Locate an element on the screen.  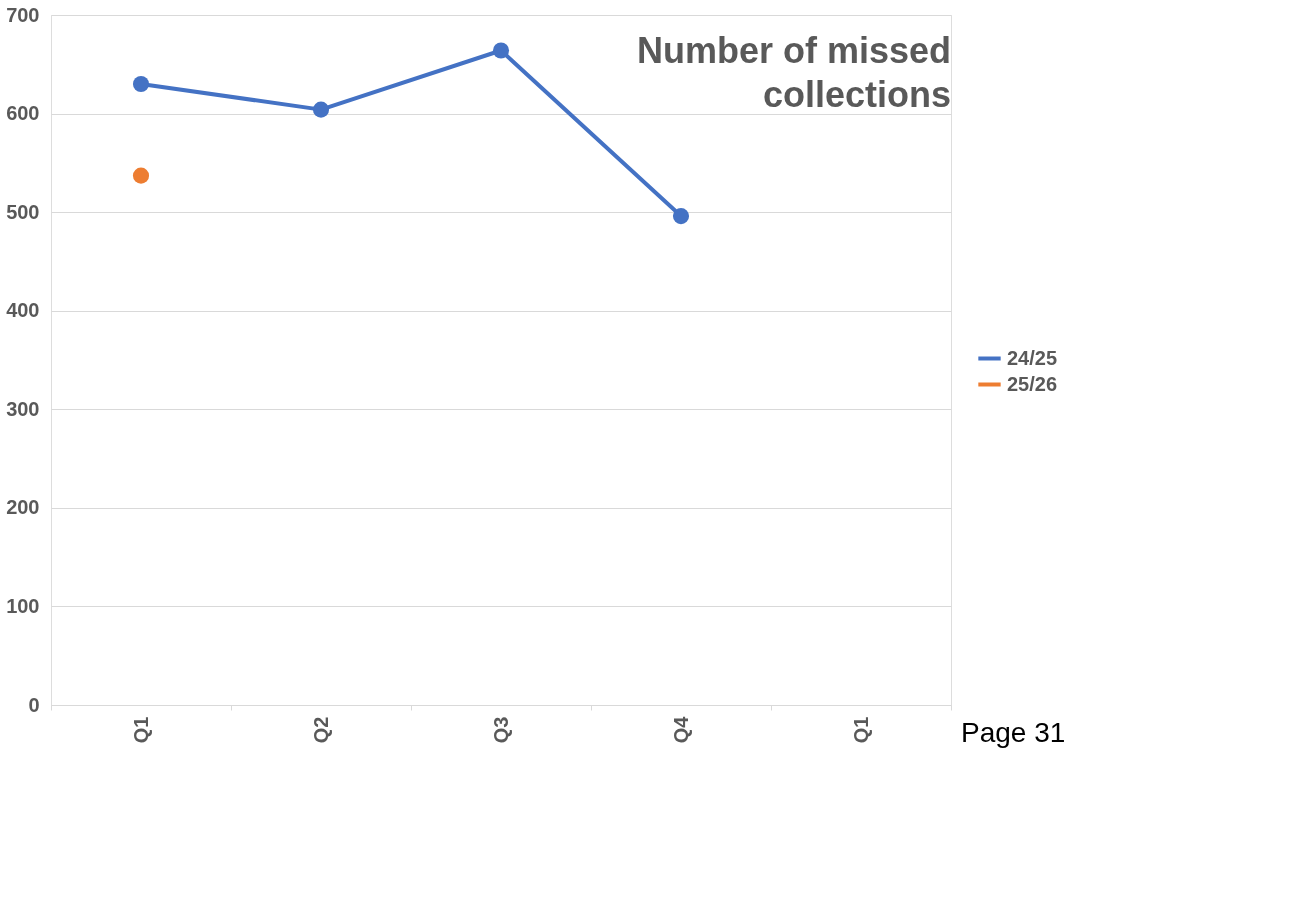
y-tick-label: 0 is located at coordinates (34, 704).